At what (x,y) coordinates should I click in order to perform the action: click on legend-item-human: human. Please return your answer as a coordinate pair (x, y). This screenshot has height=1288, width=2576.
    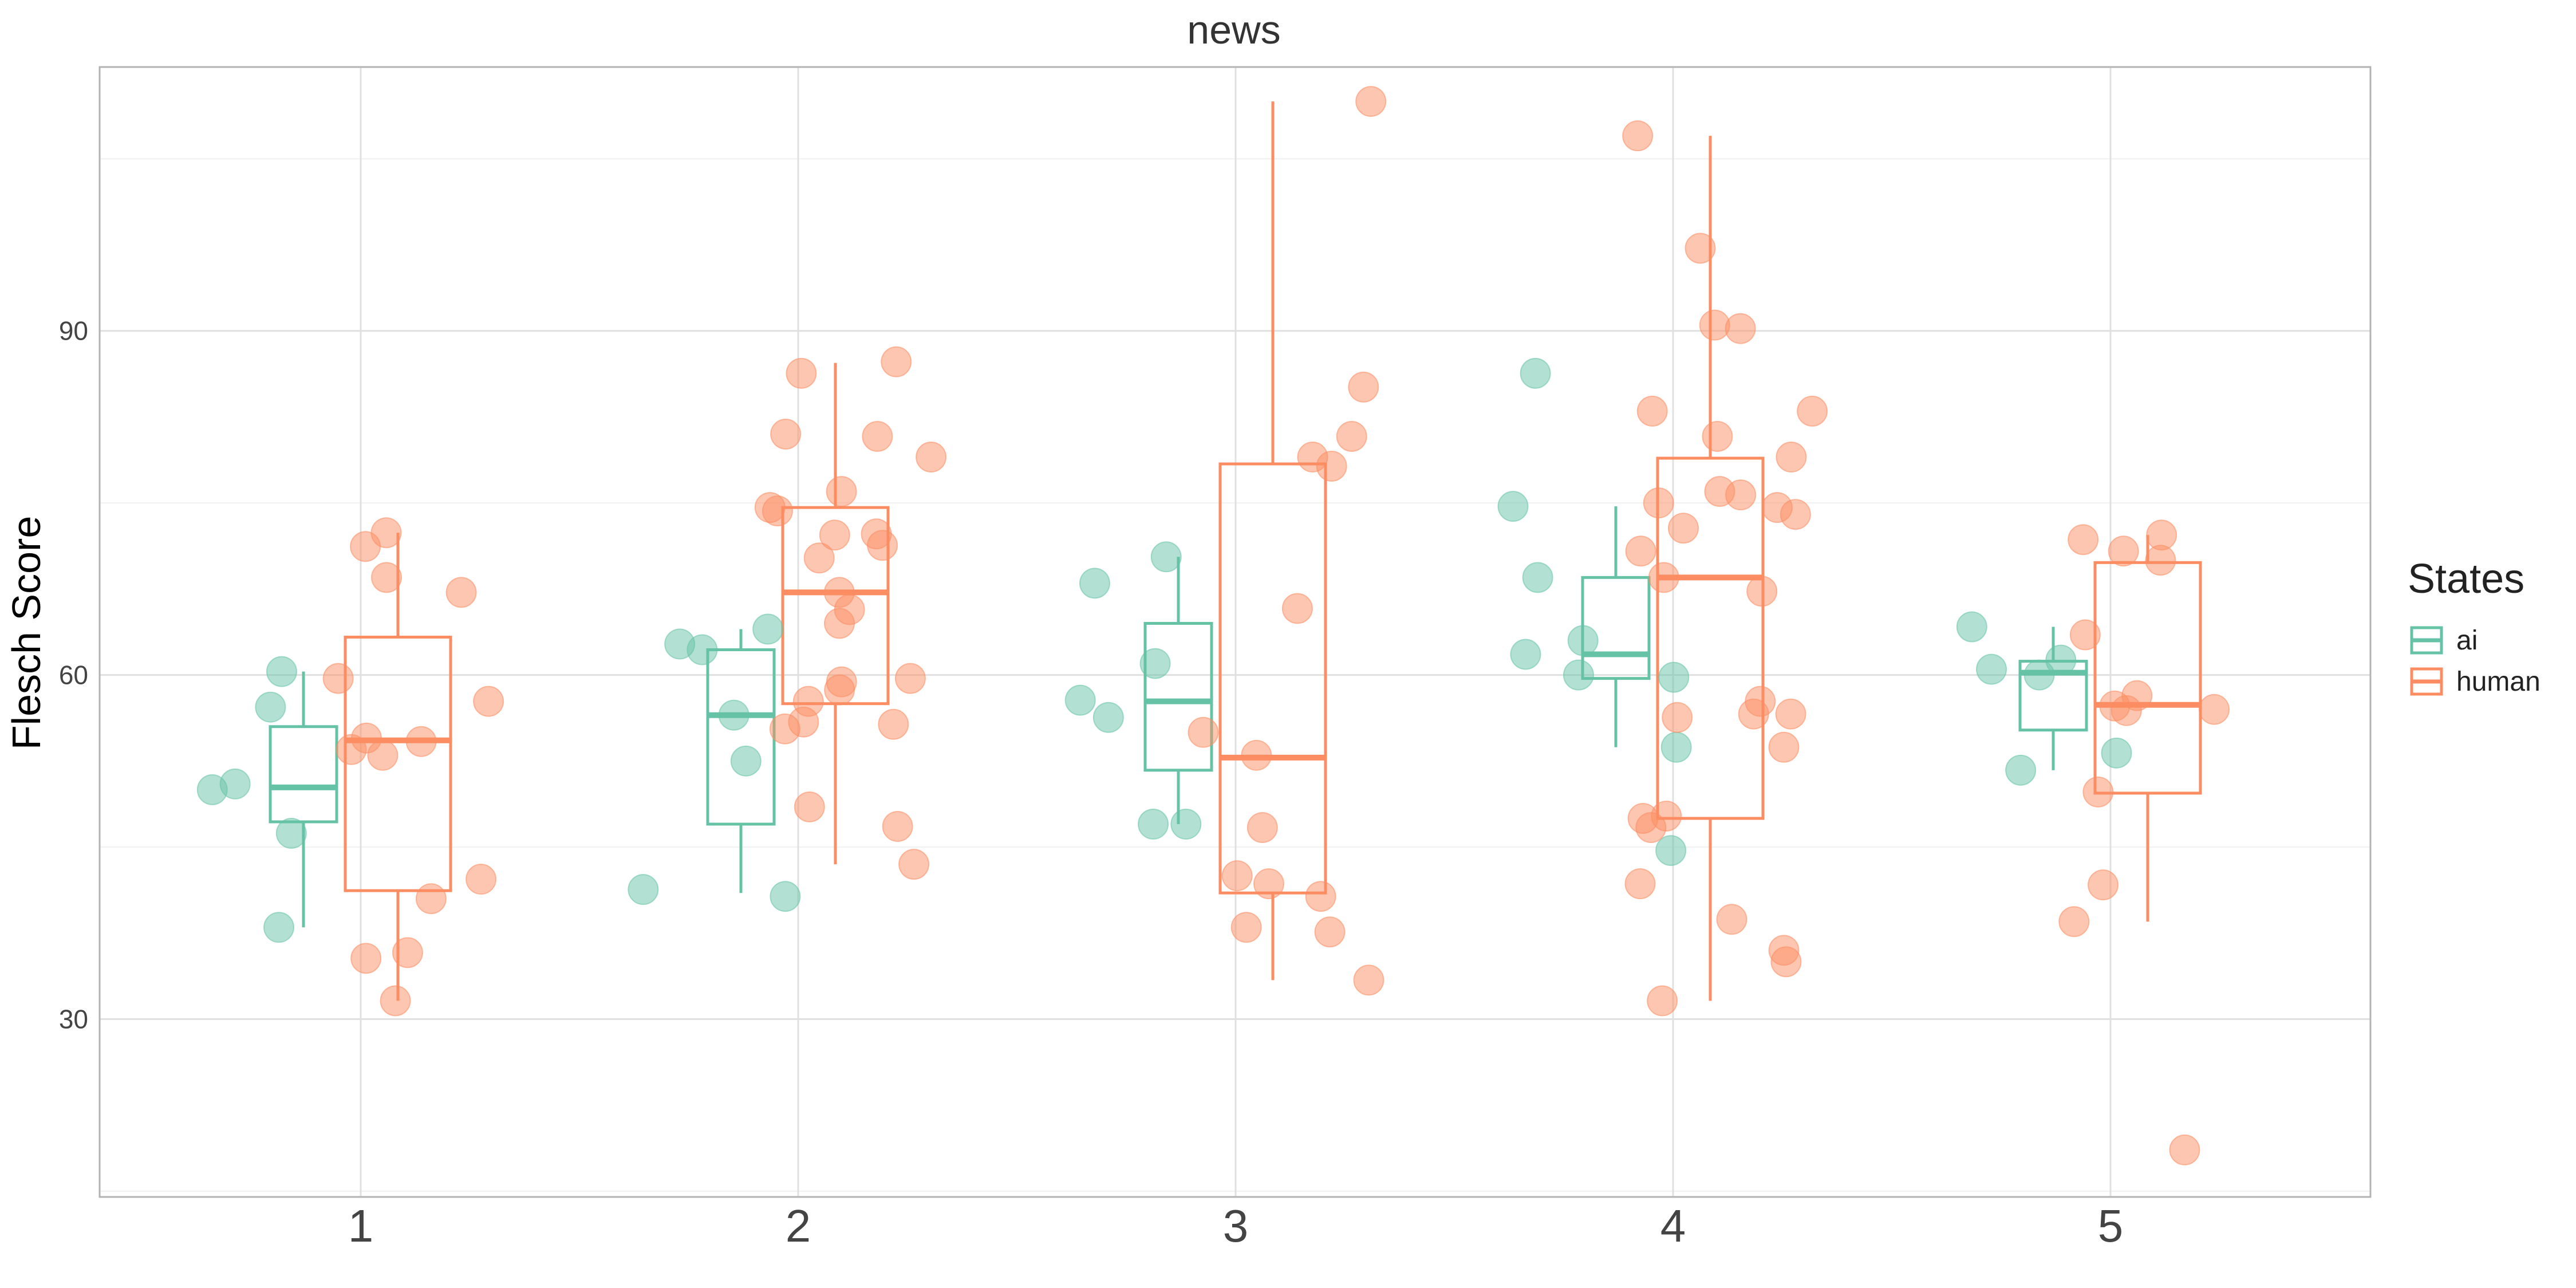
    Looking at the image, I should click on (2475, 682).